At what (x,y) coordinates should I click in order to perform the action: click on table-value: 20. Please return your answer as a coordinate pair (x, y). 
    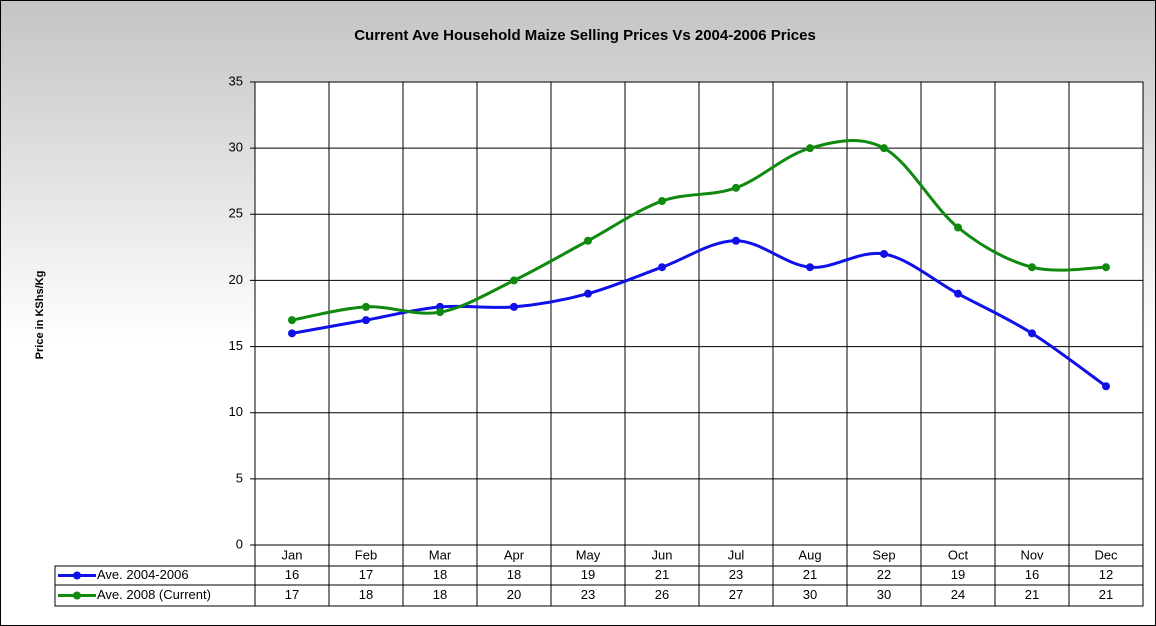
    Looking at the image, I should click on (514, 594).